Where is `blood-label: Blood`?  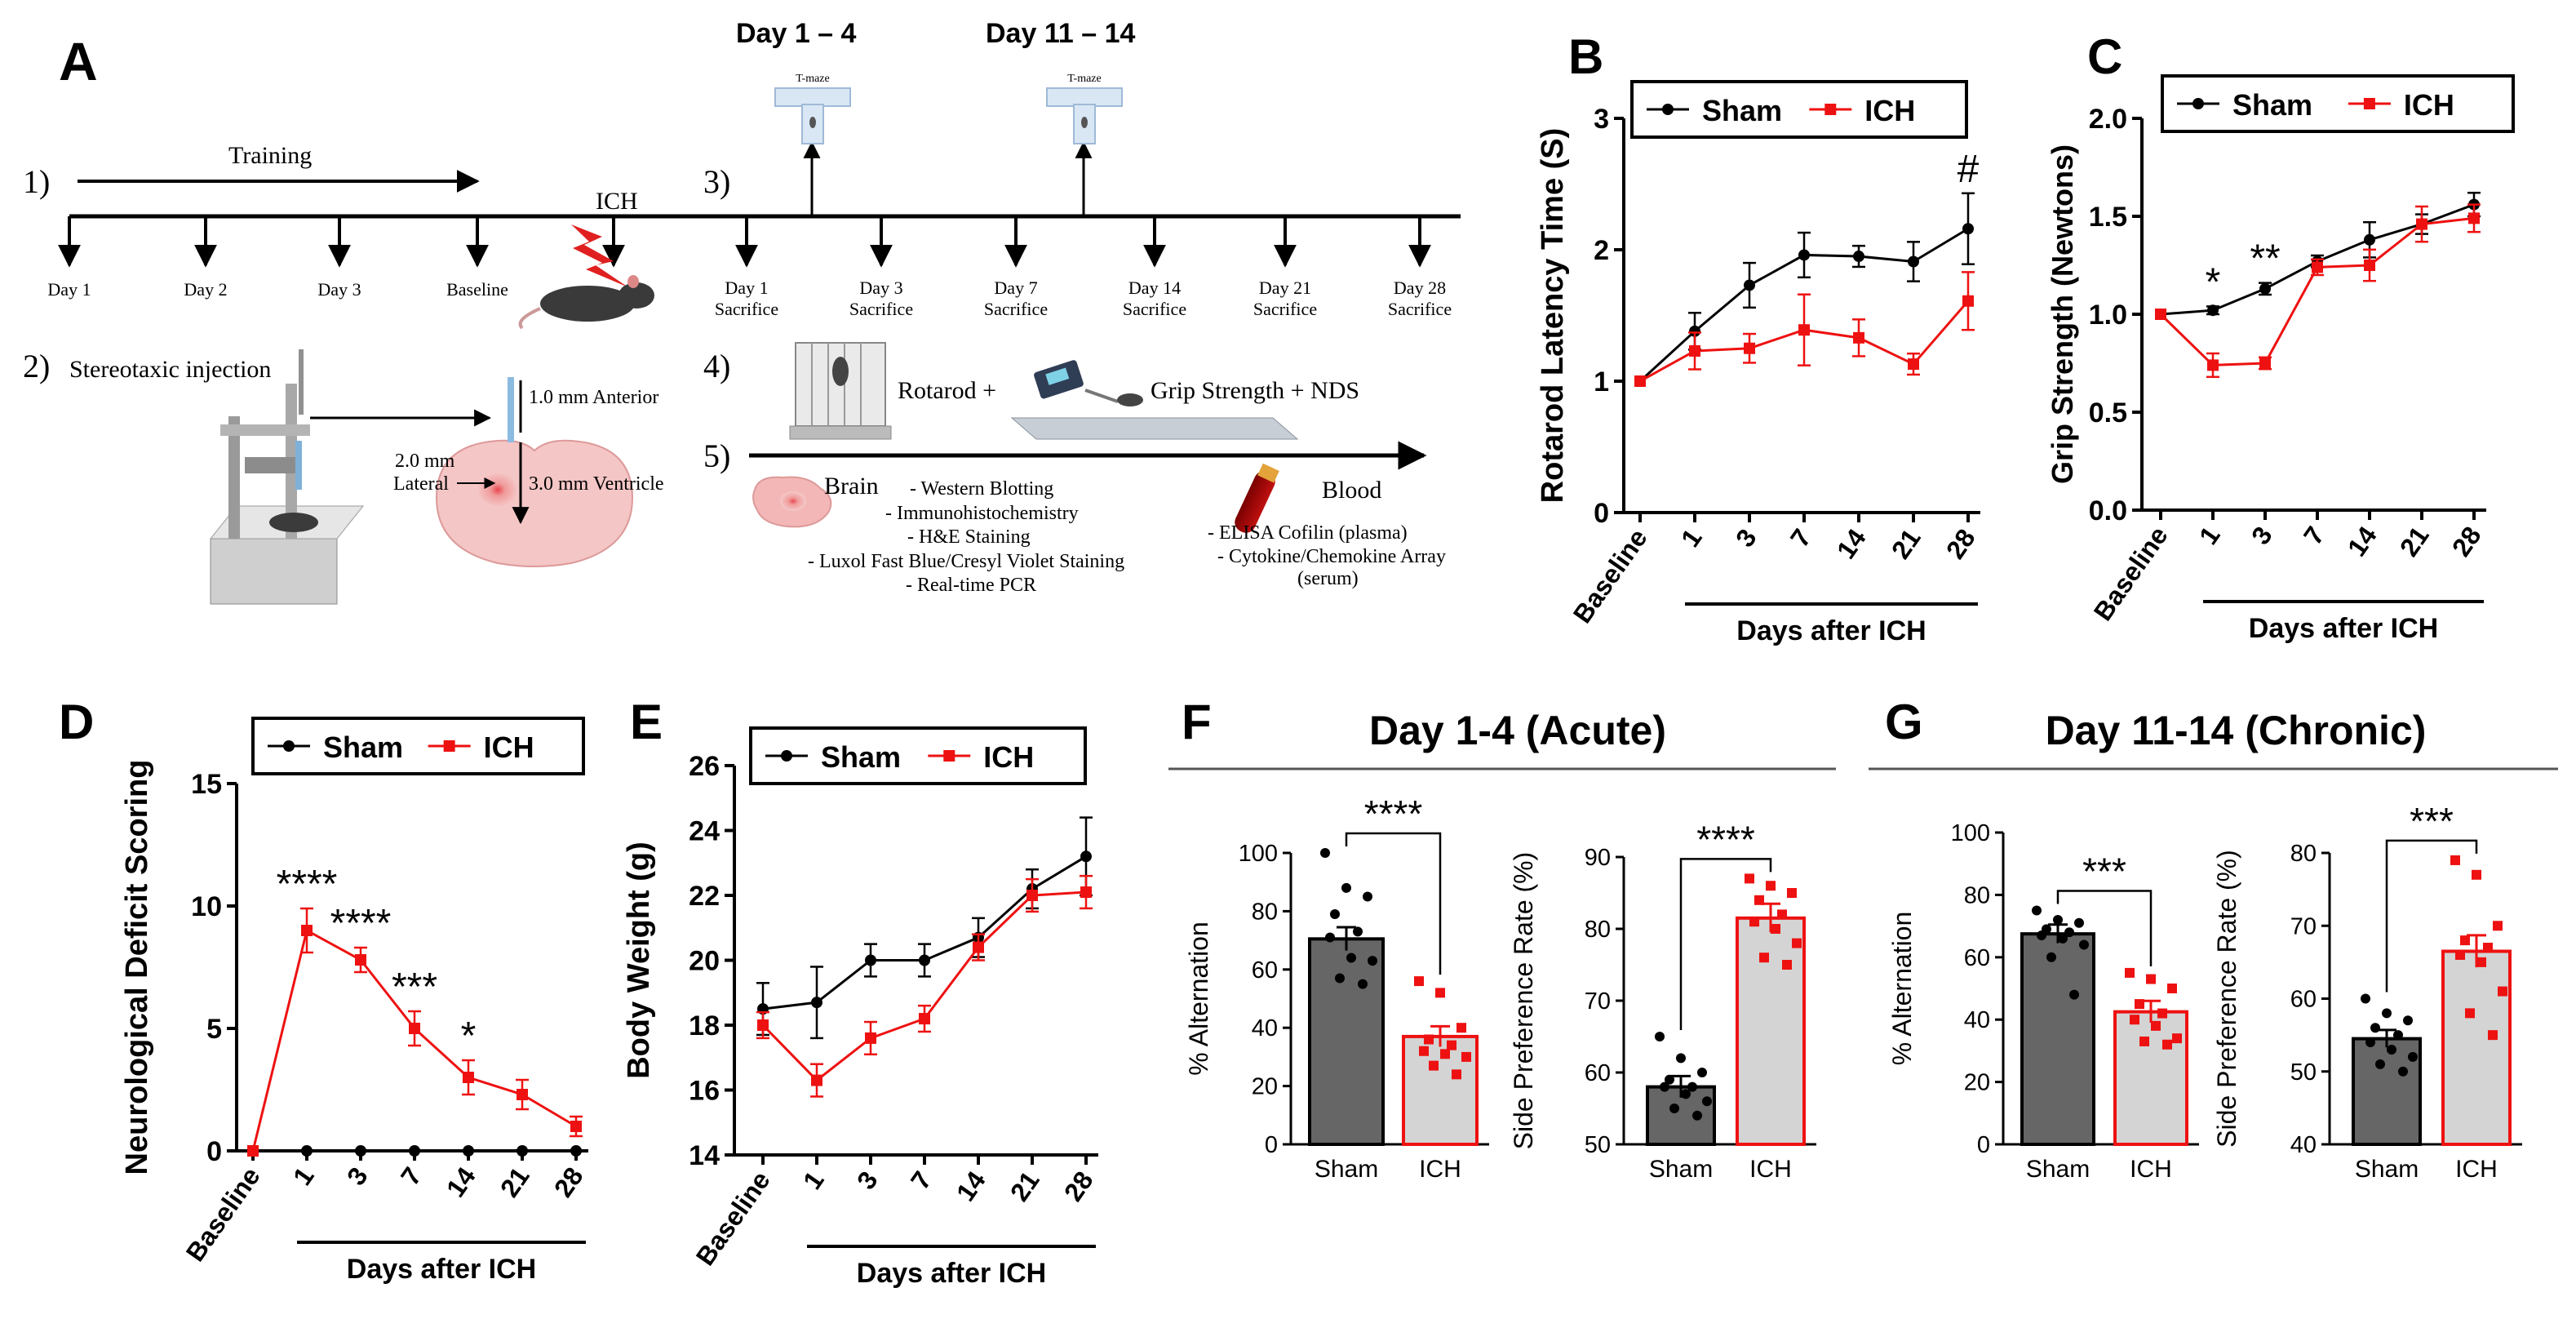 blood-label: Blood is located at coordinates (1351, 490).